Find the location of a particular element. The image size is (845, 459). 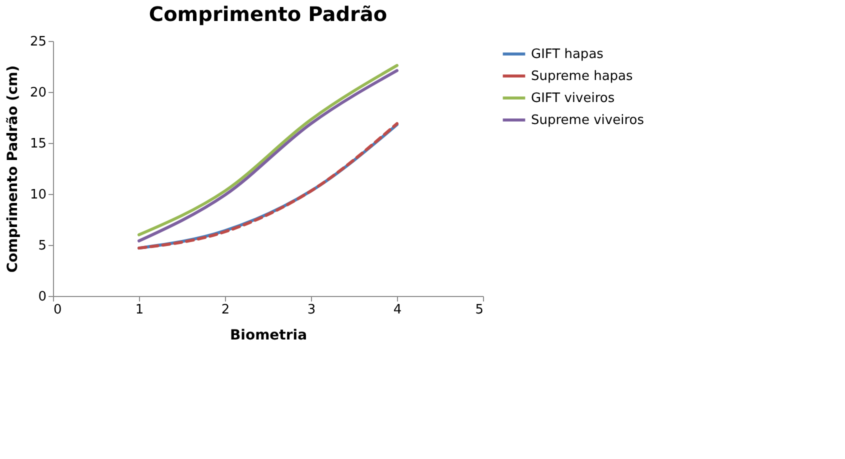

x-tick-label: 1 is located at coordinates (139, 310).